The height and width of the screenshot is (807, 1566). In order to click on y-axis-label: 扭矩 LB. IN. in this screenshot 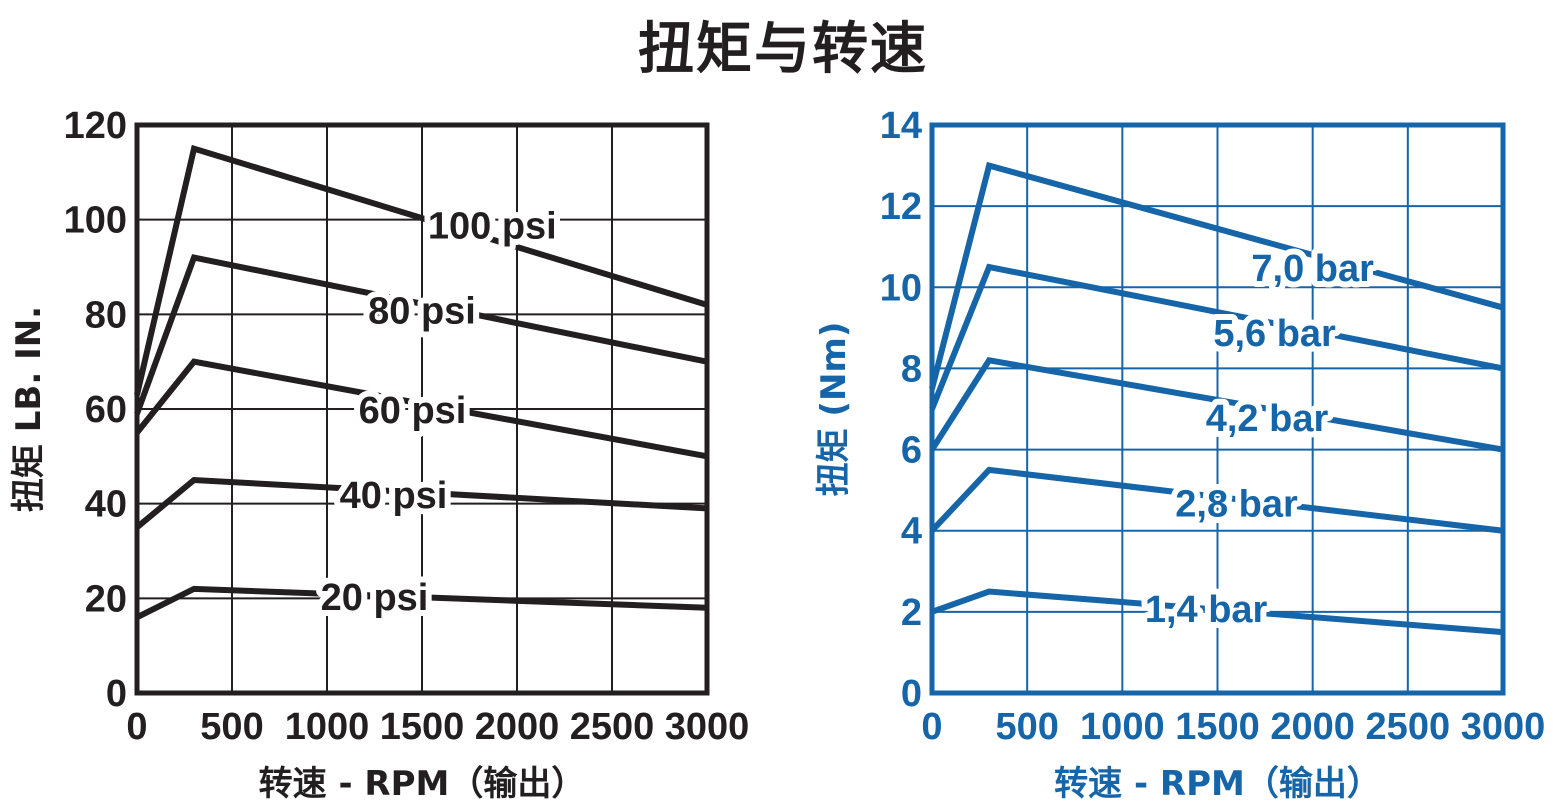, I will do `click(29, 409)`.